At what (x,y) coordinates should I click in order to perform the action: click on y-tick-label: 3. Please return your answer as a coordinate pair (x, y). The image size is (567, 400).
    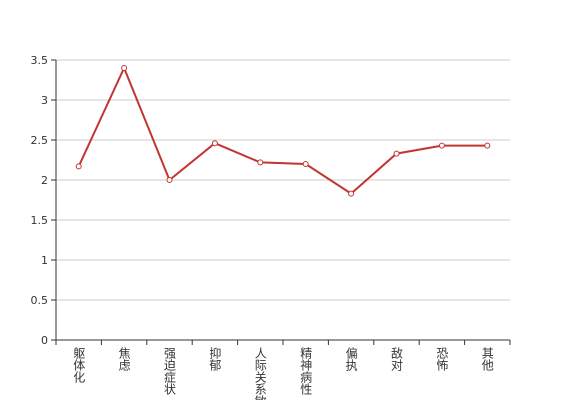
    Looking at the image, I should click on (44, 100).